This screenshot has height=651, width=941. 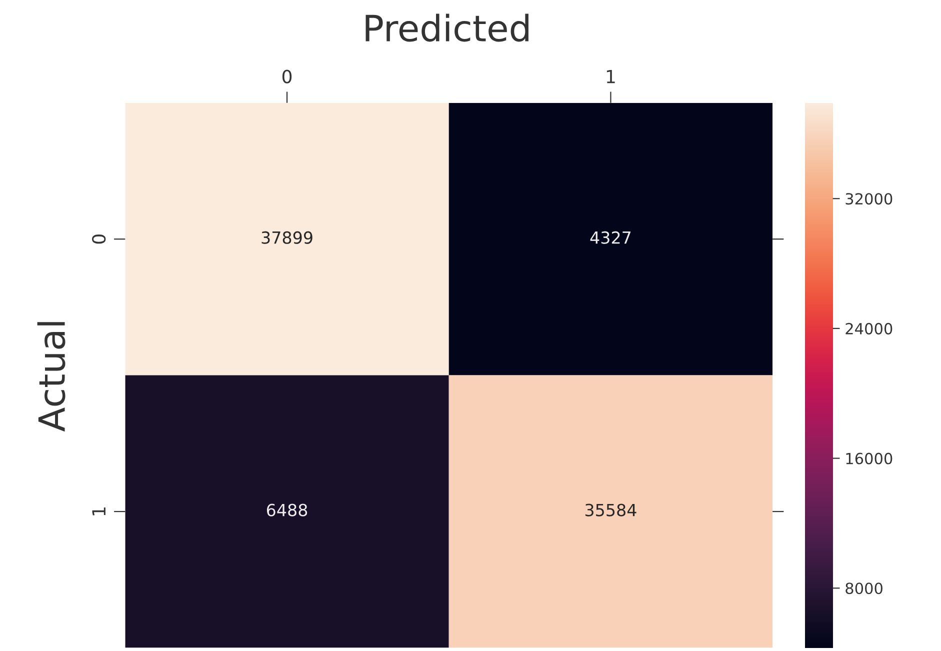 What do you see at coordinates (610, 237) in the screenshot?
I see `data-label: 4327` at bounding box center [610, 237].